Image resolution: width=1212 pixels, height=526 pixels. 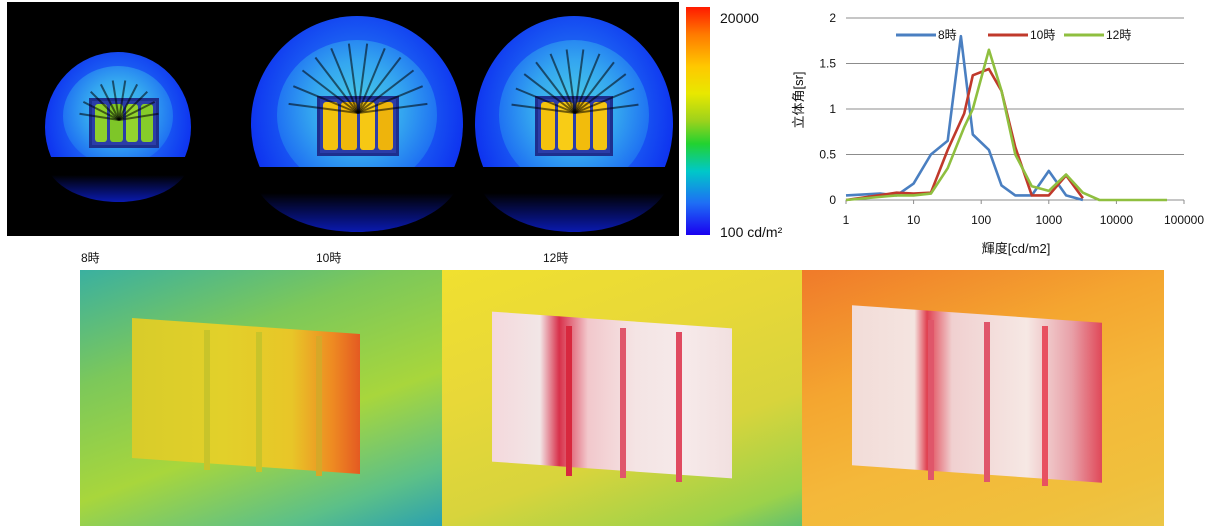 I want to click on y-tick-label: 0, so click(x=832, y=200).